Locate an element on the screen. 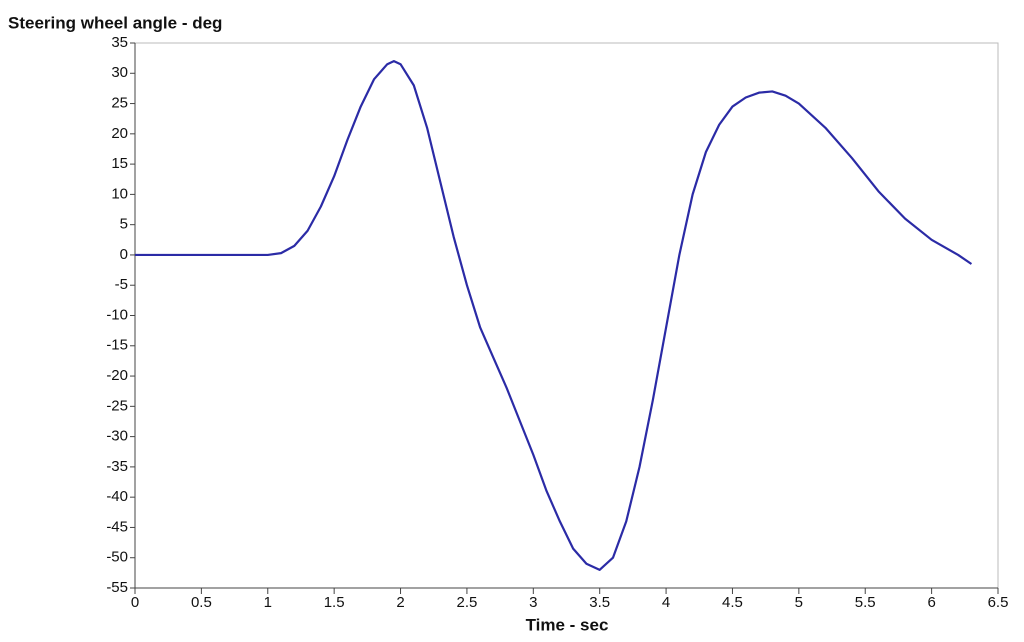 Image resolution: width=1024 pixels, height=642 pixels. x-tick-label: 1 is located at coordinates (268, 602).